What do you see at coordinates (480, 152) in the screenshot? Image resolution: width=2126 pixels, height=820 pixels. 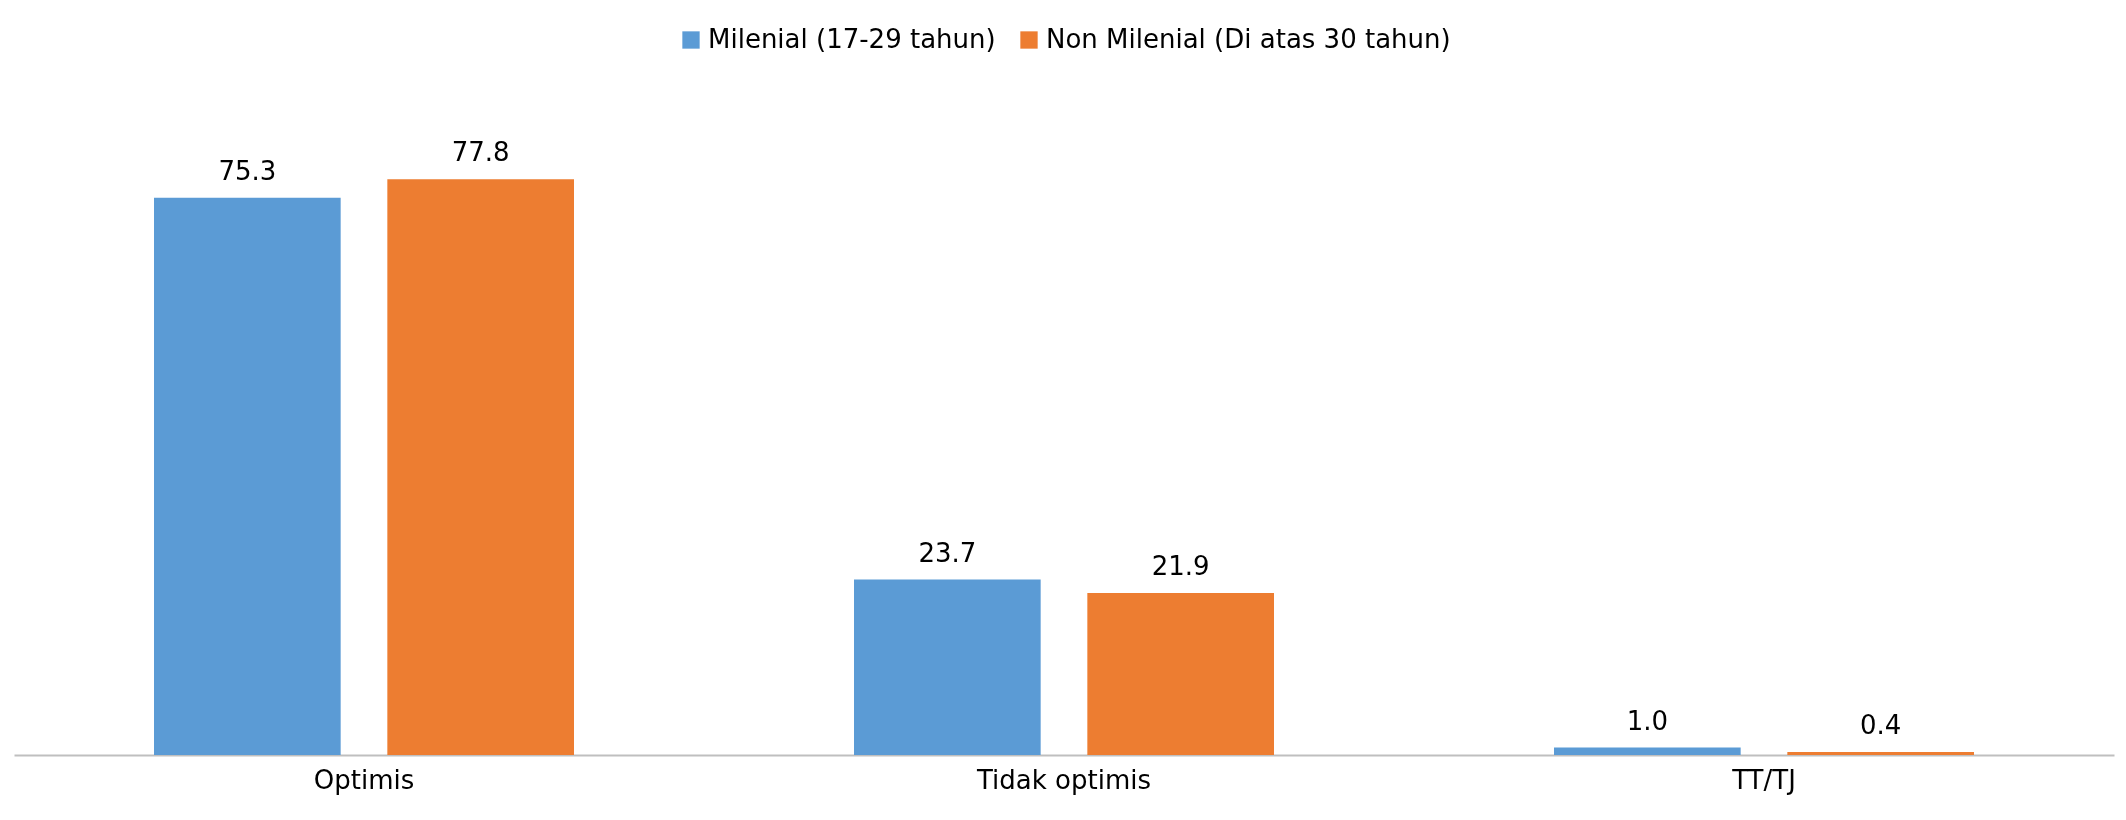 I see `data-label: 77.8` at bounding box center [480, 152].